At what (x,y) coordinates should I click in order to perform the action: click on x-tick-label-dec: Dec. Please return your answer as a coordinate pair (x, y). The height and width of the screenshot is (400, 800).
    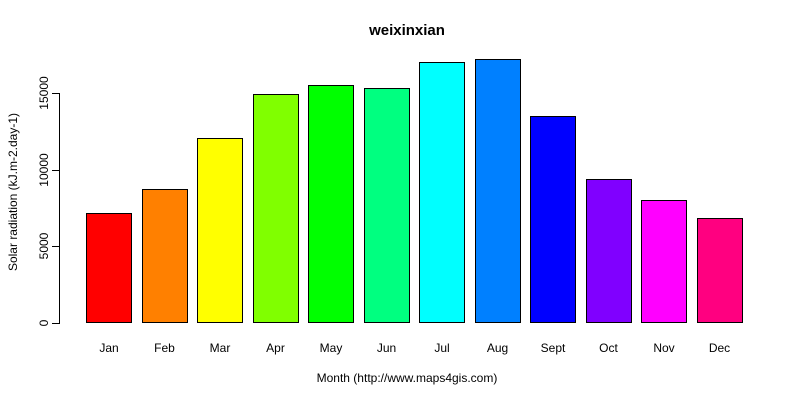
    Looking at the image, I should click on (719, 348).